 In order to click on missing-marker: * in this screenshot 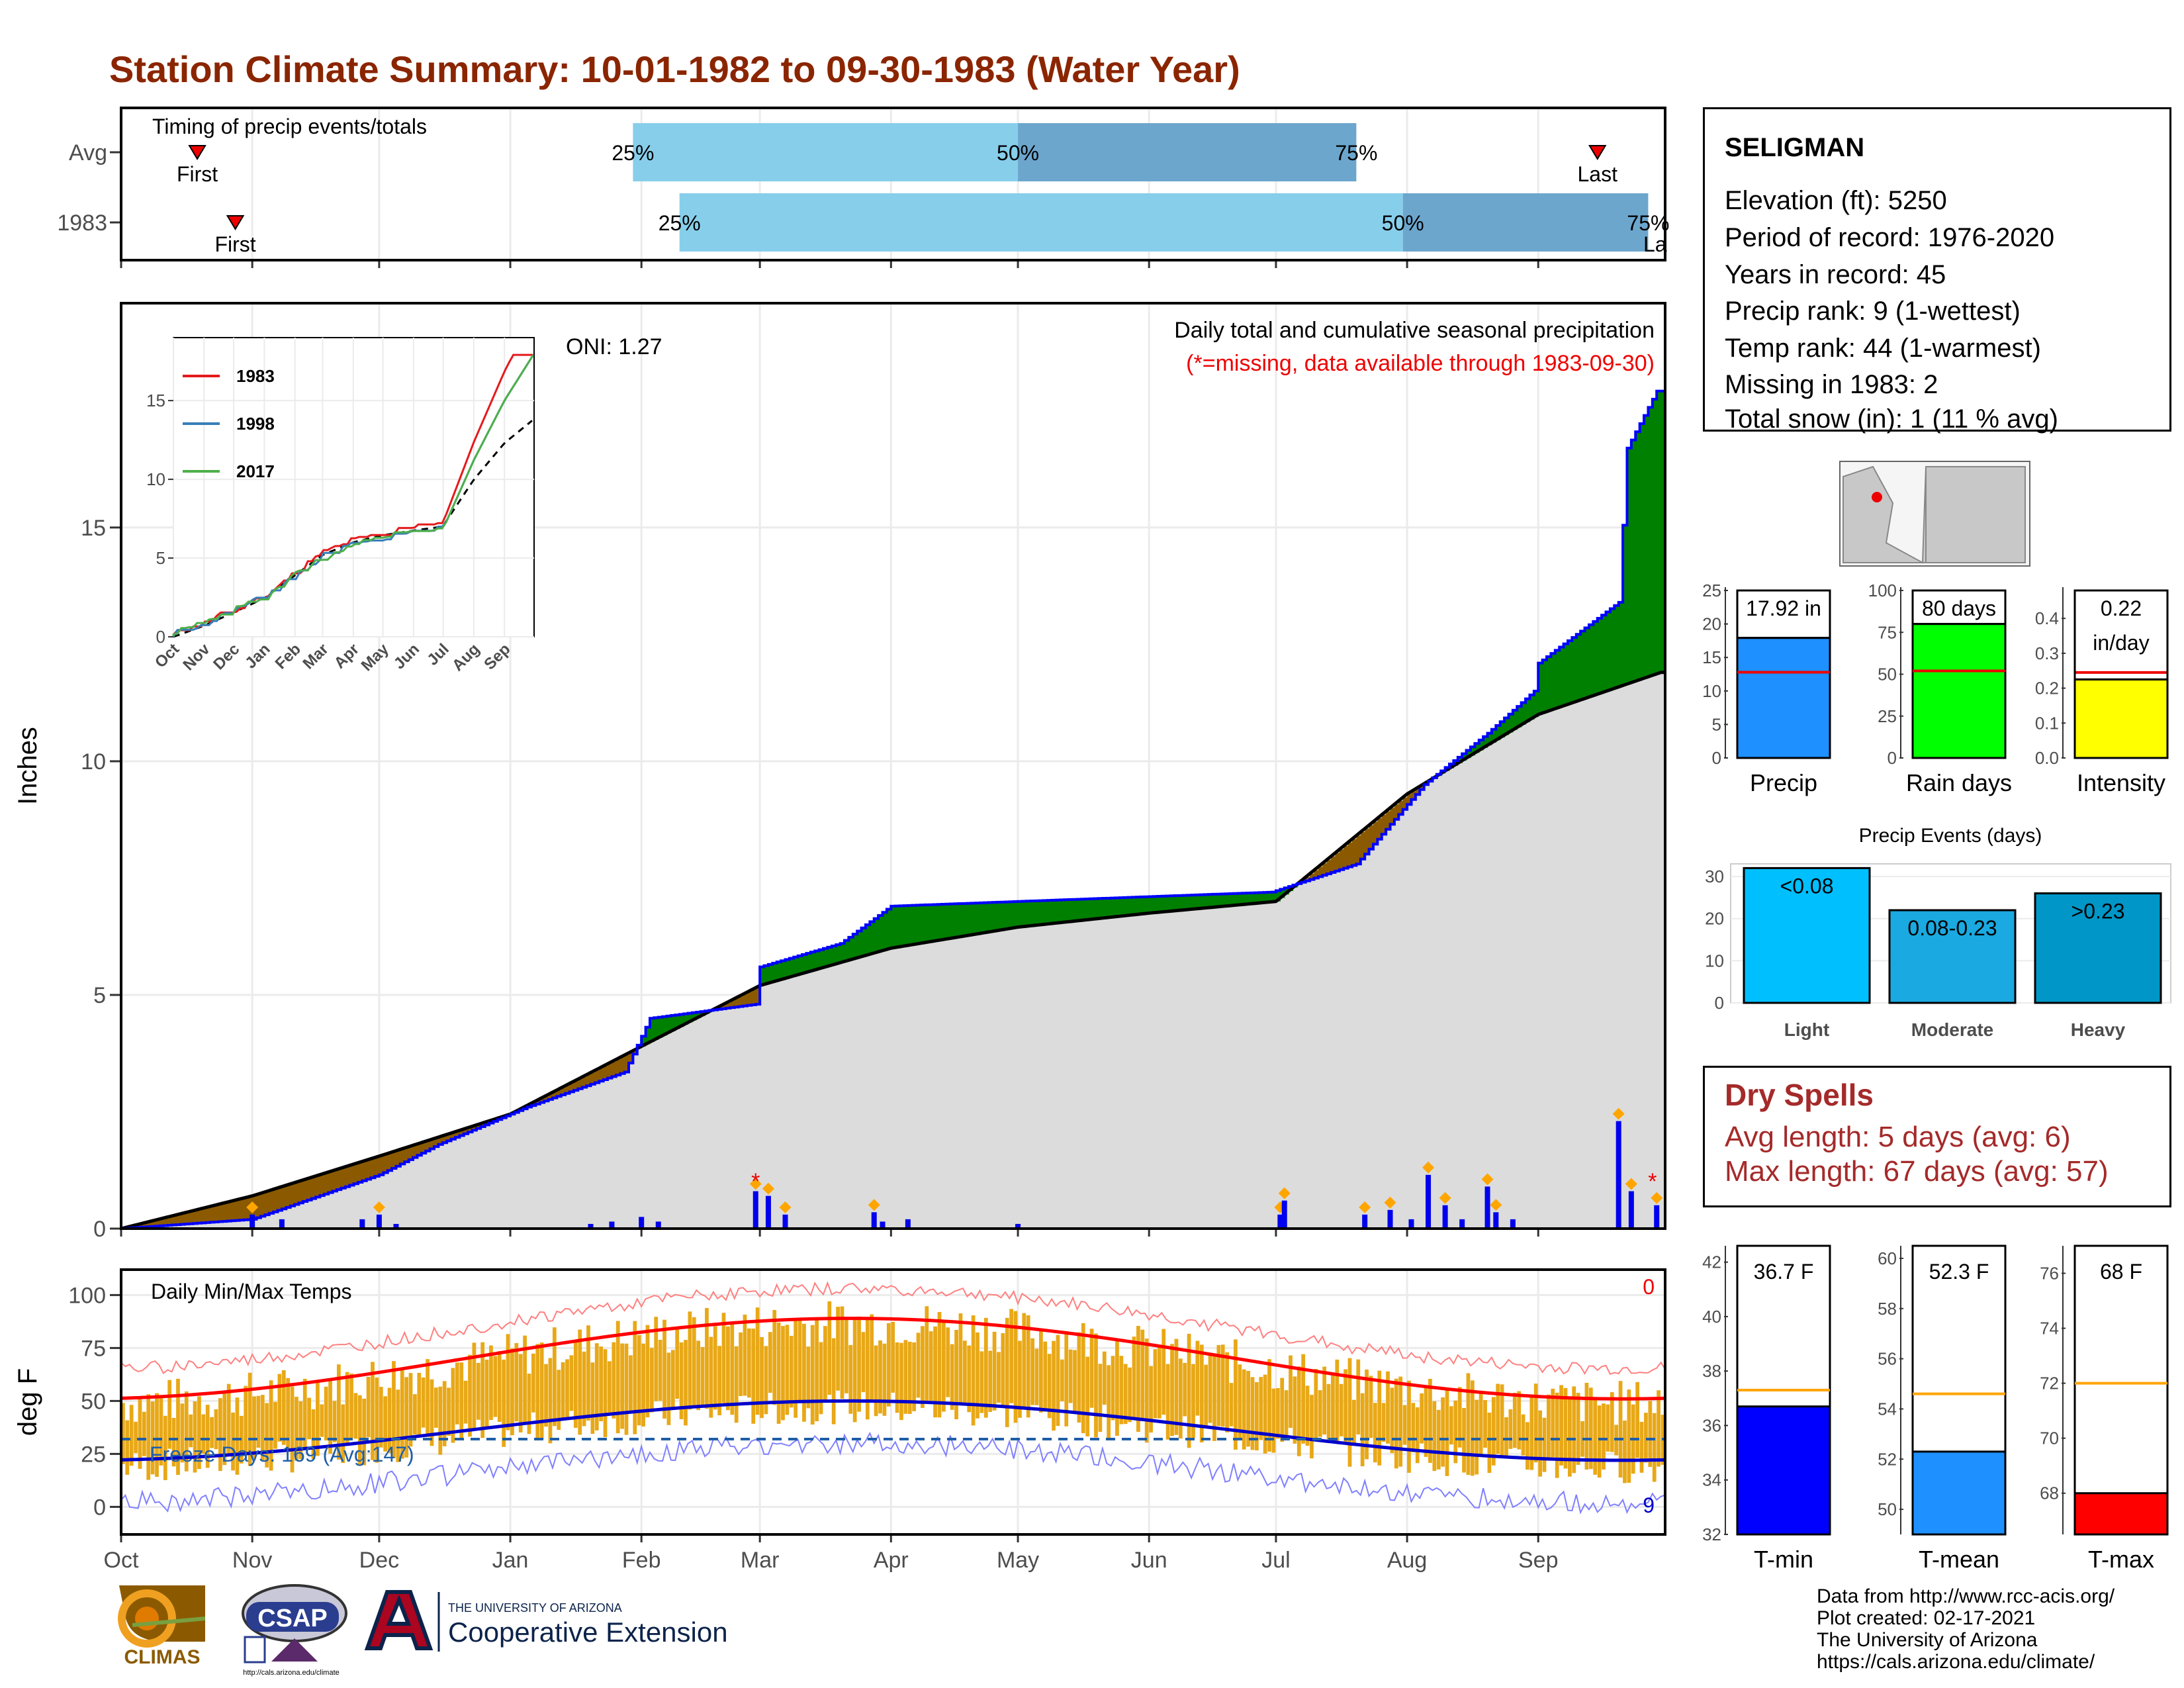, I will do `click(755, 1181)`.